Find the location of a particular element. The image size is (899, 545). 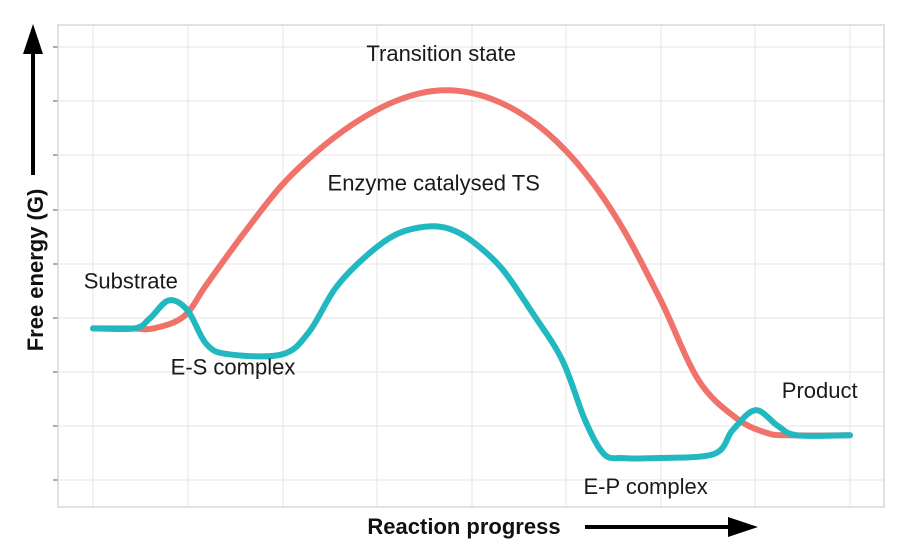

label-product: Product is located at coordinates (820, 390).